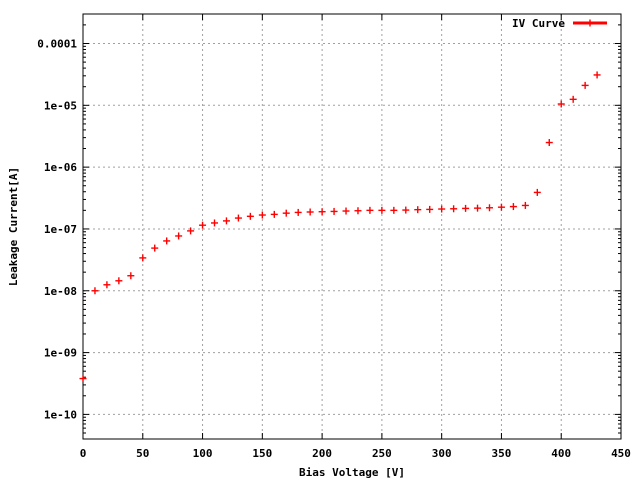  Describe the element at coordinates (60, 414) in the screenshot. I see `y-tick-label: 1e-10` at that location.